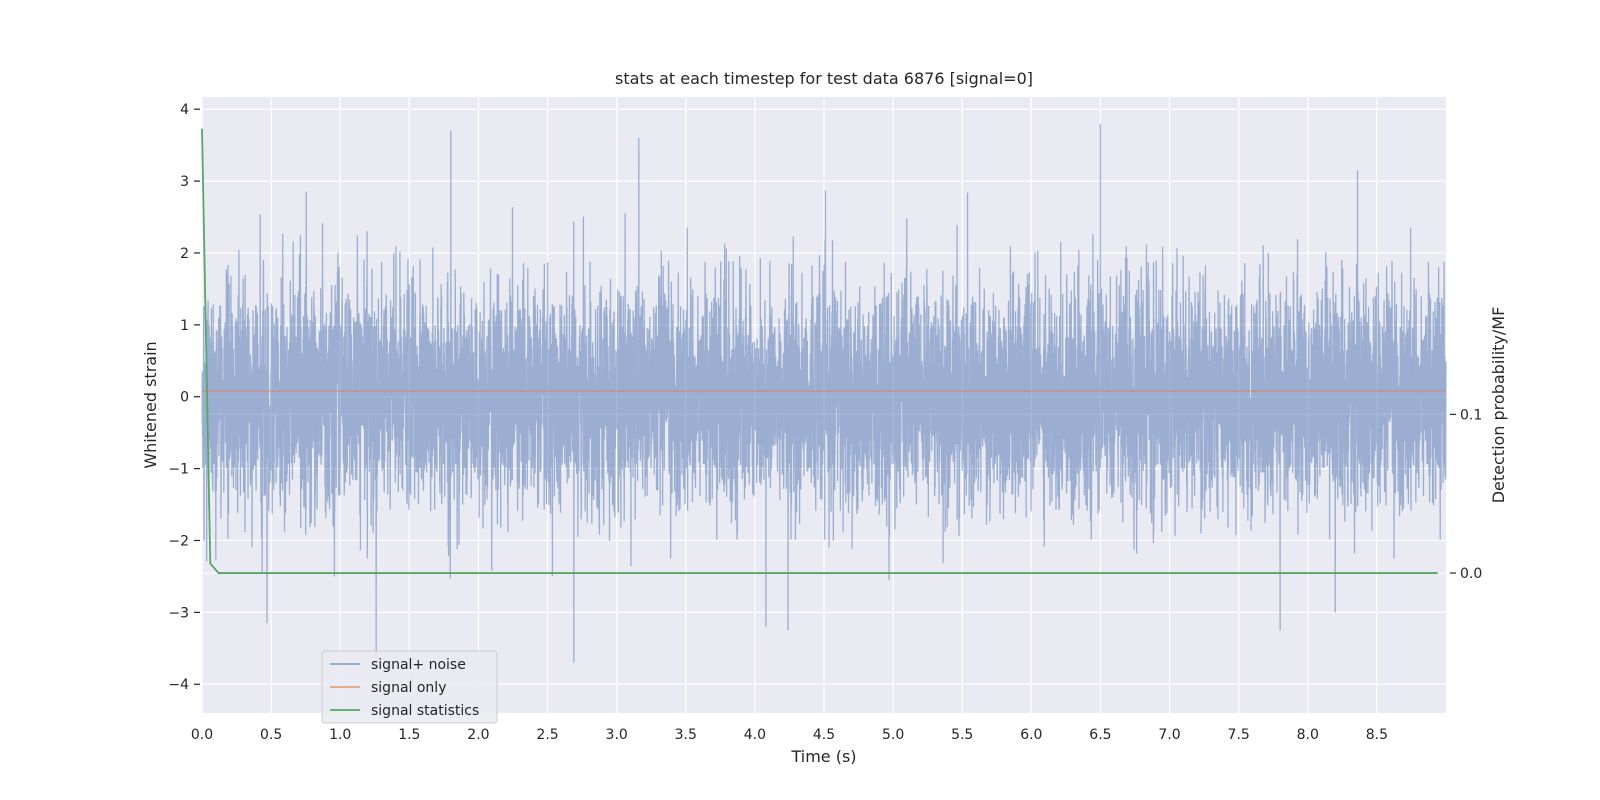 This screenshot has width=1600, height=800. Describe the element at coordinates (823, 756) in the screenshot. I see `x-axis-title: Time (s)` at that location.